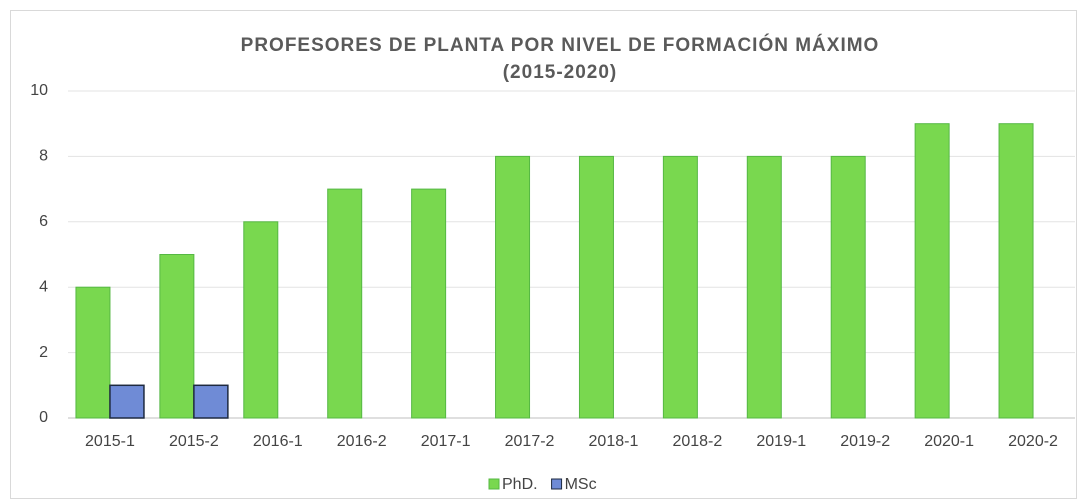 The image size is (1087, 500). I want to click on y-tick-label: 0, so click(43, 417).